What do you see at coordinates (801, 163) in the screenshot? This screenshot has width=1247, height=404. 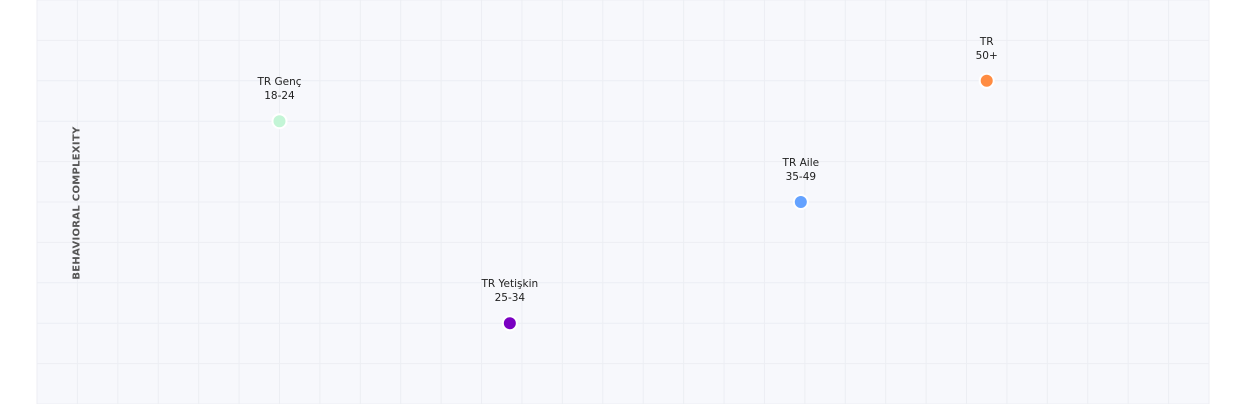 I see `point-label: TR Aile` at bounding box center [801, 163].